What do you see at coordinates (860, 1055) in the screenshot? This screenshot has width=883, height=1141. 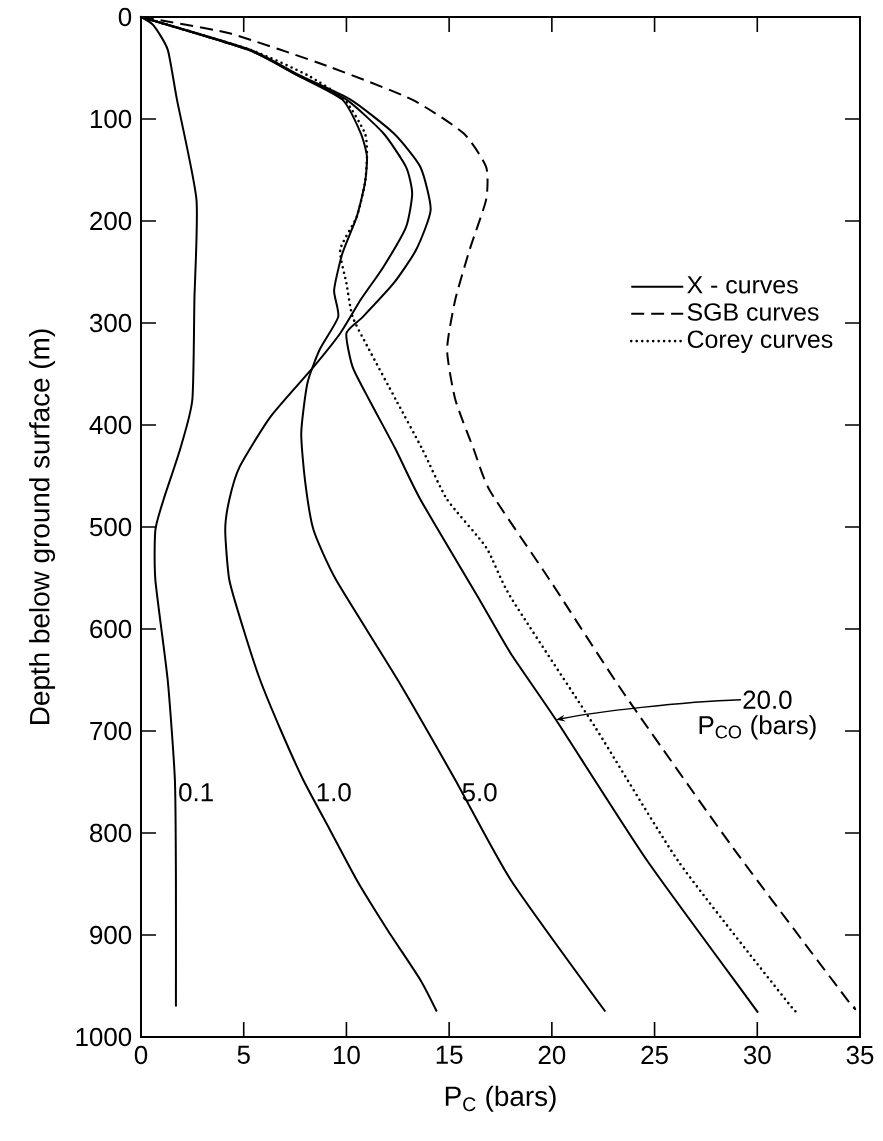 I see `x-tick-label: 35` at bounding box center [860, 1055].